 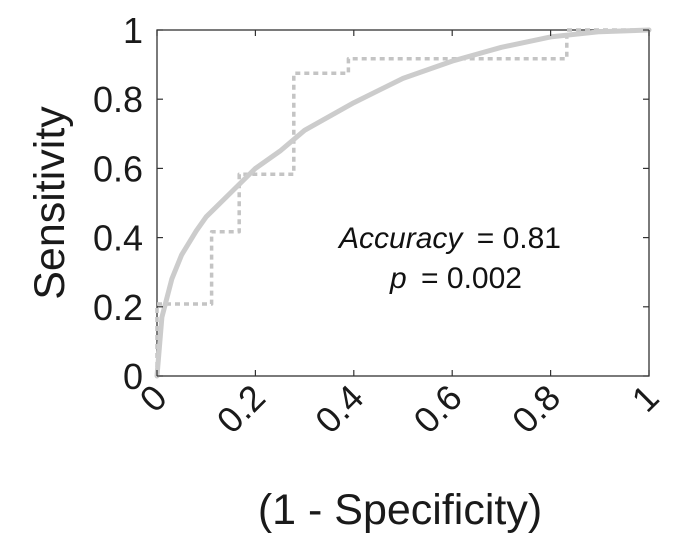 What do you see at coordinates (153, 398) in the screenshot?
I see `x-tick-label: 0` at bounding box center [153, 398].